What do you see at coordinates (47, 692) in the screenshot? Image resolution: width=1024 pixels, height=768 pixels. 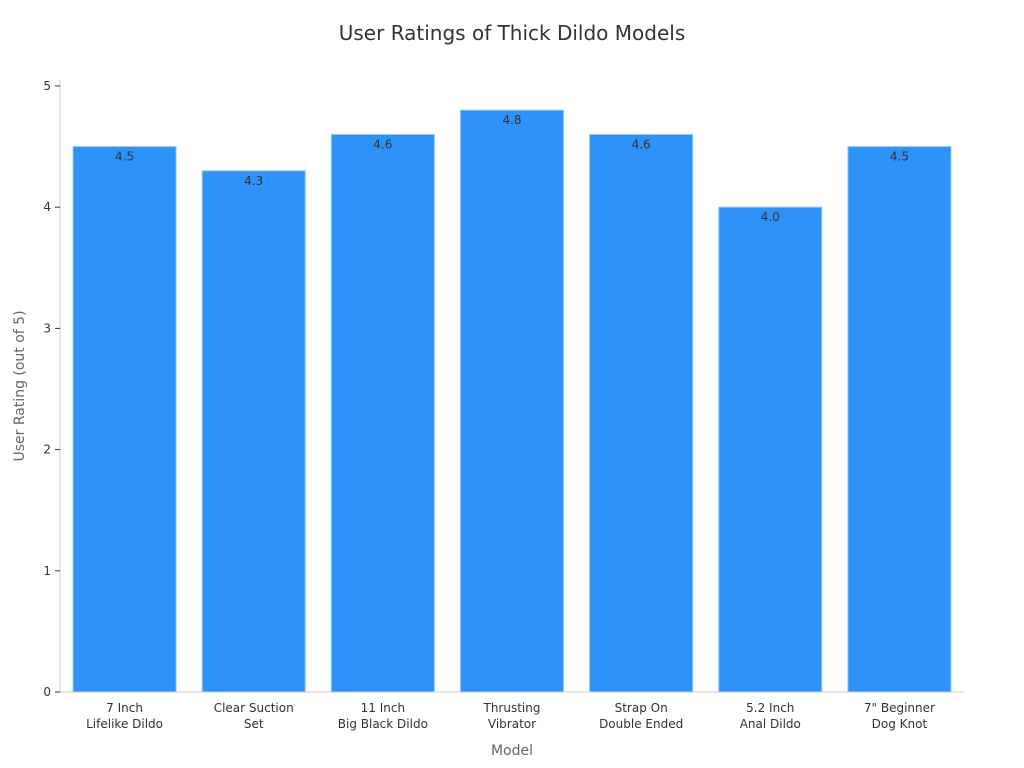 I see `y-tick-label: 0` at bounding box center [47, 692].